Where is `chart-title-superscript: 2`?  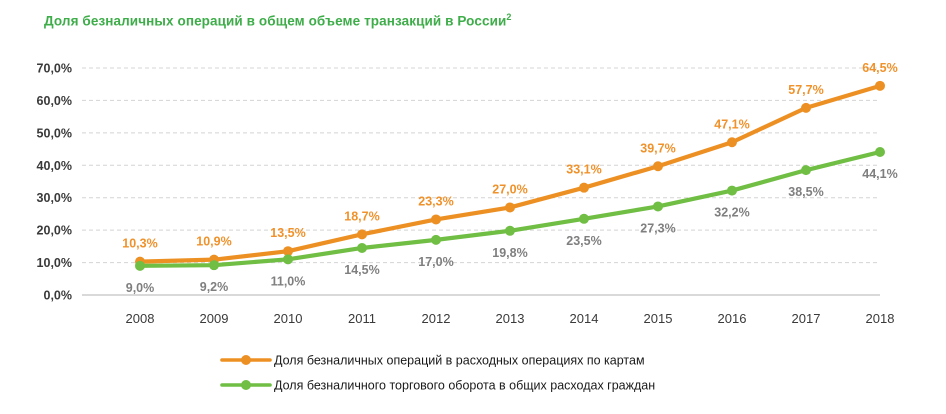
chart-title-superscript: 2 is located at coordinates (509, 17).